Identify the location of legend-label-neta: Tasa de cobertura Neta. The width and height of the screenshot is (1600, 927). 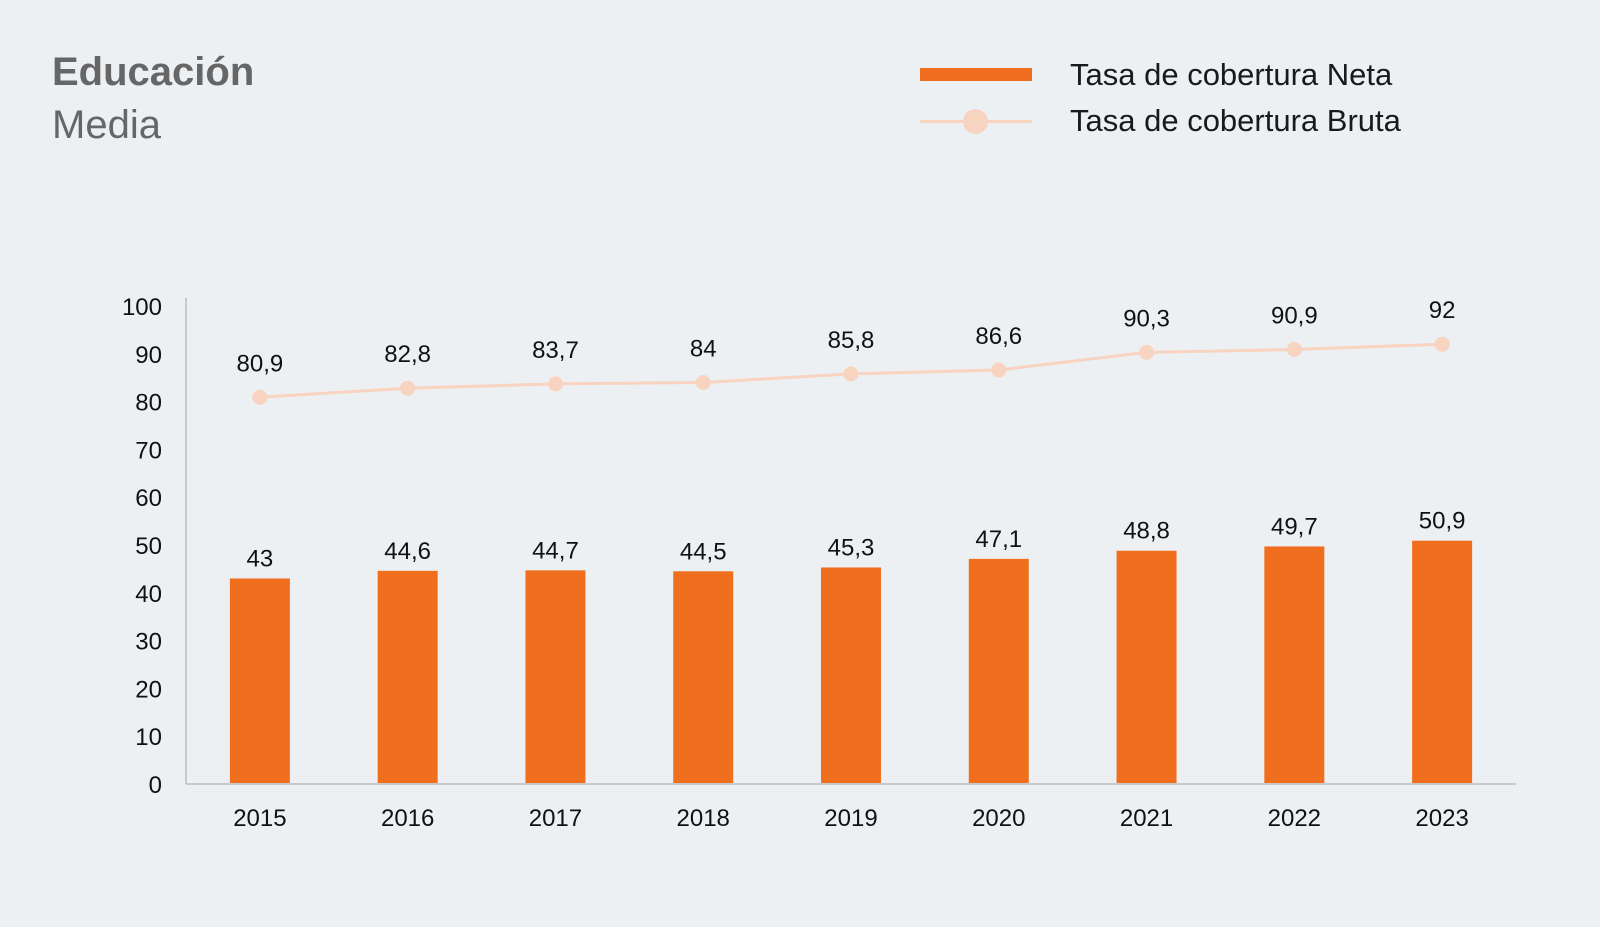
(1231, 74).